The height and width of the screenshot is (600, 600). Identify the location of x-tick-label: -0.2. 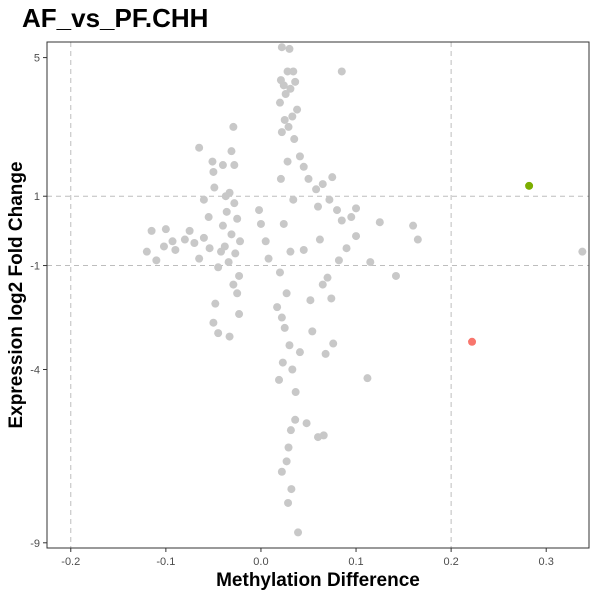
(70, 562).